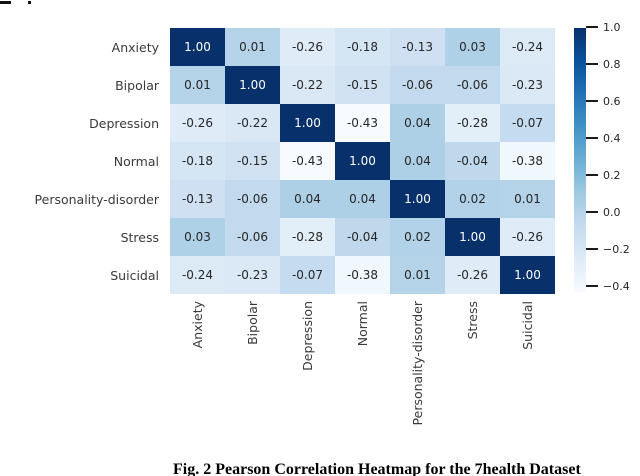  What do you see at coordinates (135, 47) in the screenshot?
I see `y-tick-label: Anxiety` at bounding box center [135, 47].